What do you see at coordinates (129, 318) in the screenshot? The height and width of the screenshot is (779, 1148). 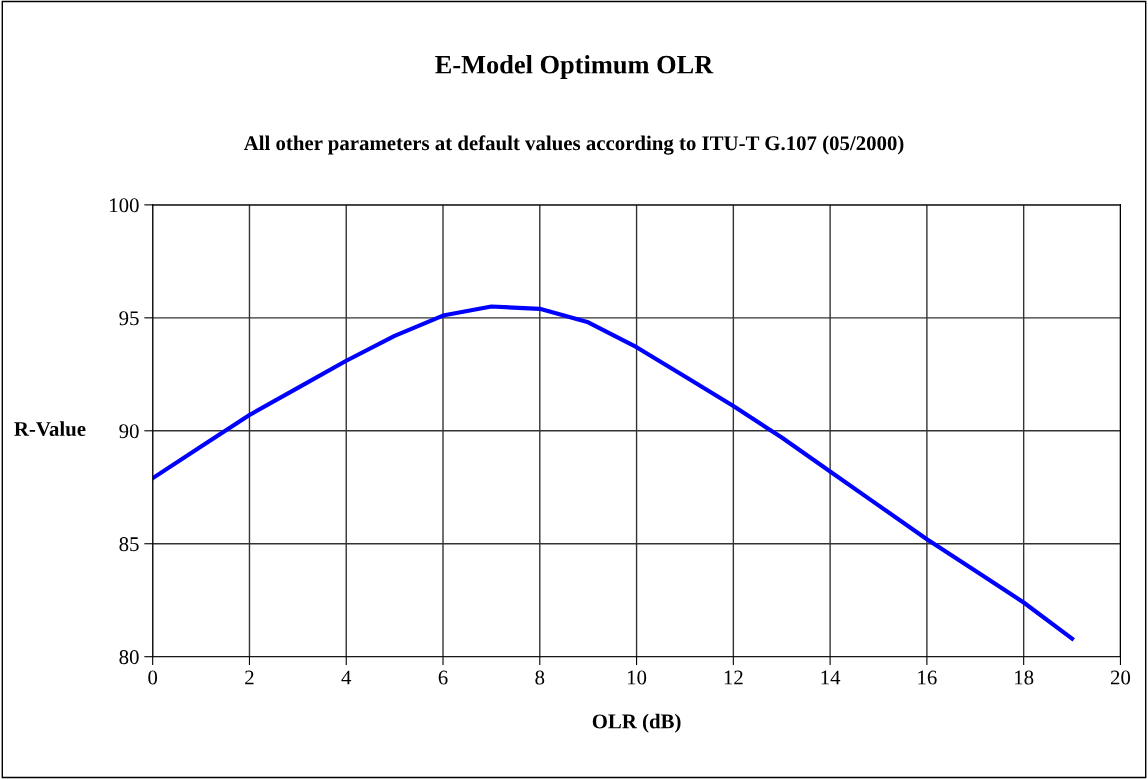 I see `y-tick-label: 95` at bounding box center [129, 318].